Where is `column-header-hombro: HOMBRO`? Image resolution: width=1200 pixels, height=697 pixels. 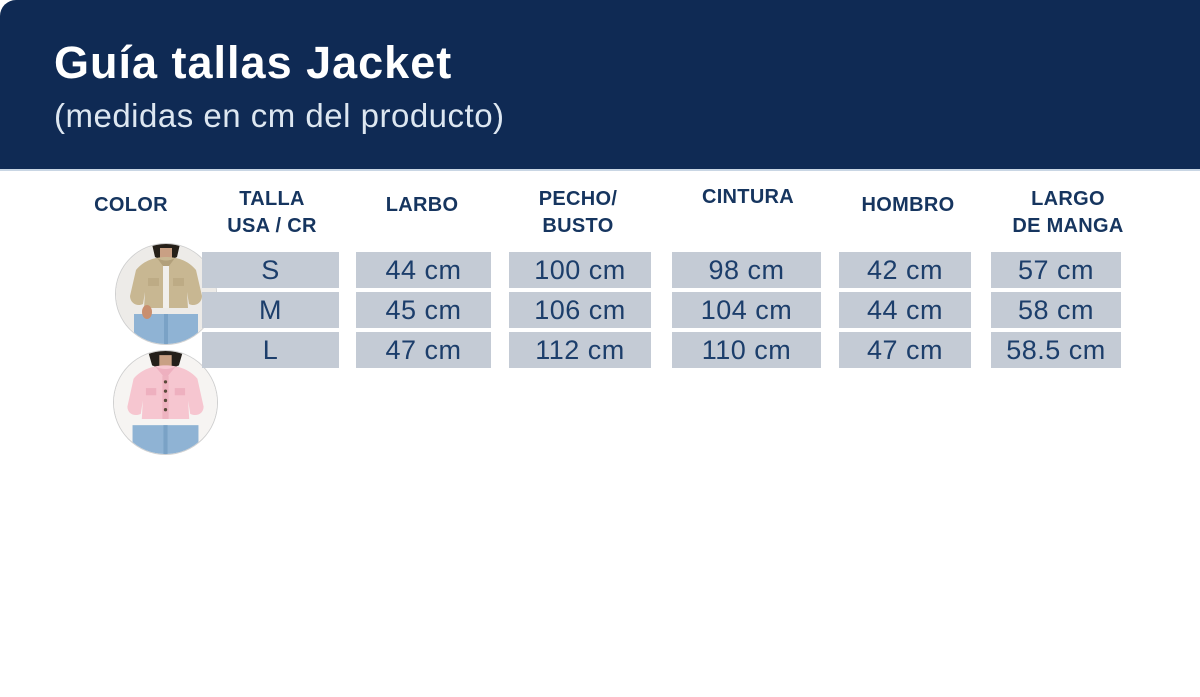 column-header-hombro: HOMBRO is located at coordinates (908, 205).